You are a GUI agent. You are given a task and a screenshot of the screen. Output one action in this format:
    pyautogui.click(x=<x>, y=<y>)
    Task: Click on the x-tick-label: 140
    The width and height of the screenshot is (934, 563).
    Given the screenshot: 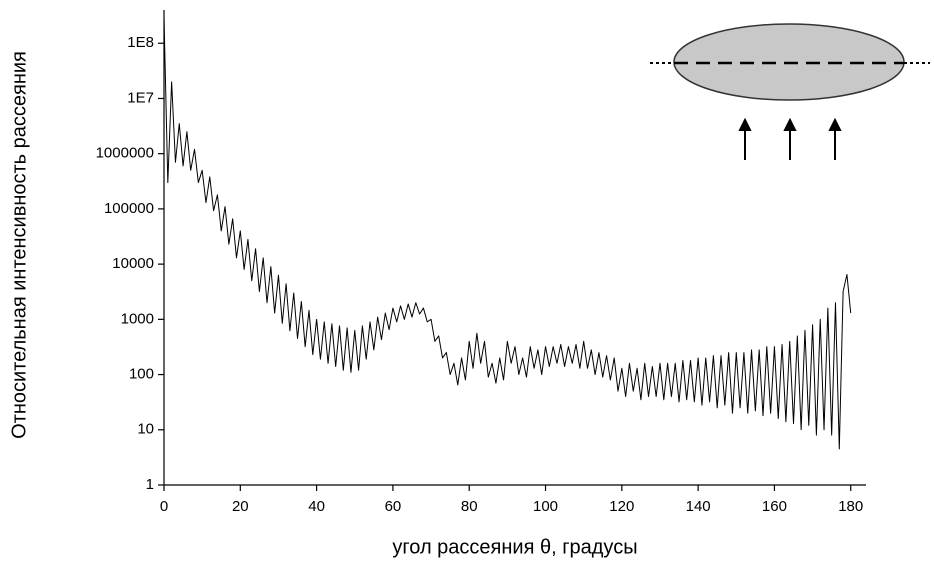 What is the action you would take?
    pyautogui.click(x=698, y=506)
    